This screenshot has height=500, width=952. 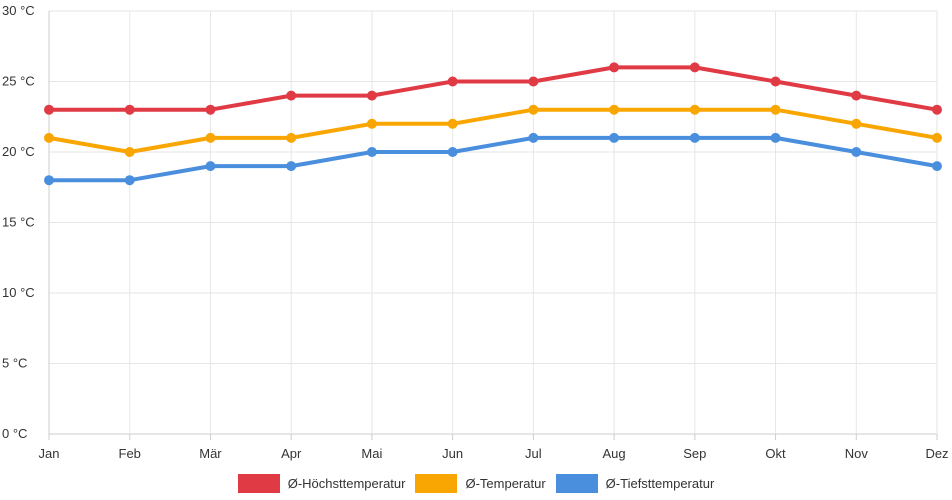 I want to click on x-tick-label: Feb, so click(x=130, y=453).